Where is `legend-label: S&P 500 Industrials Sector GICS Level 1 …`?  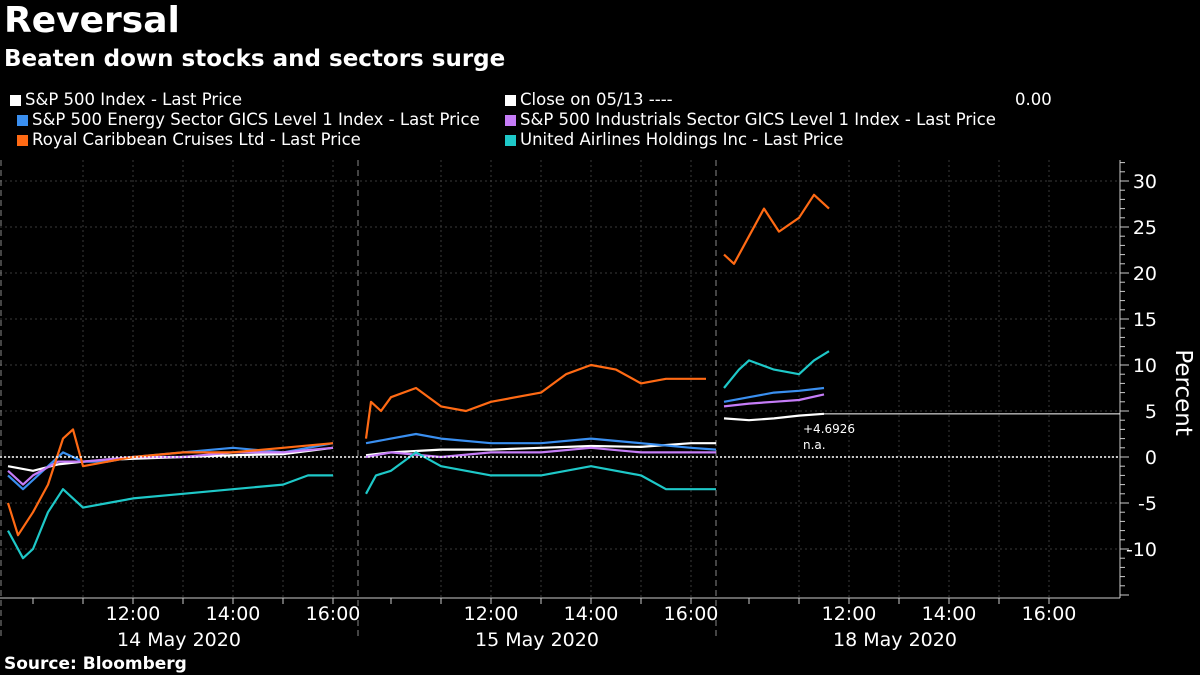
legend-label: S&P 500 Industrials Sector GICS Level 1 … is located at coordinates (758, 119).